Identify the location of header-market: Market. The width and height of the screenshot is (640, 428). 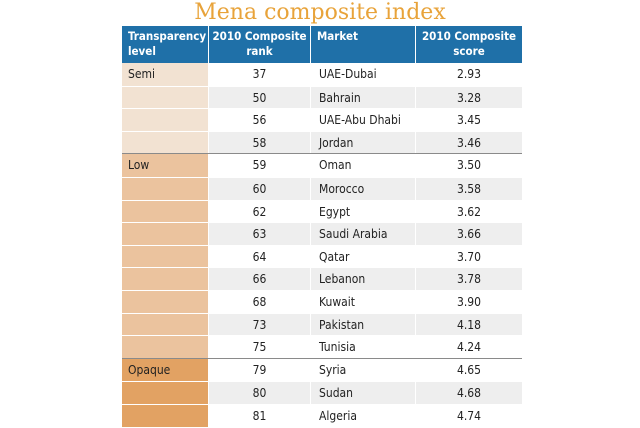
(362, 44).